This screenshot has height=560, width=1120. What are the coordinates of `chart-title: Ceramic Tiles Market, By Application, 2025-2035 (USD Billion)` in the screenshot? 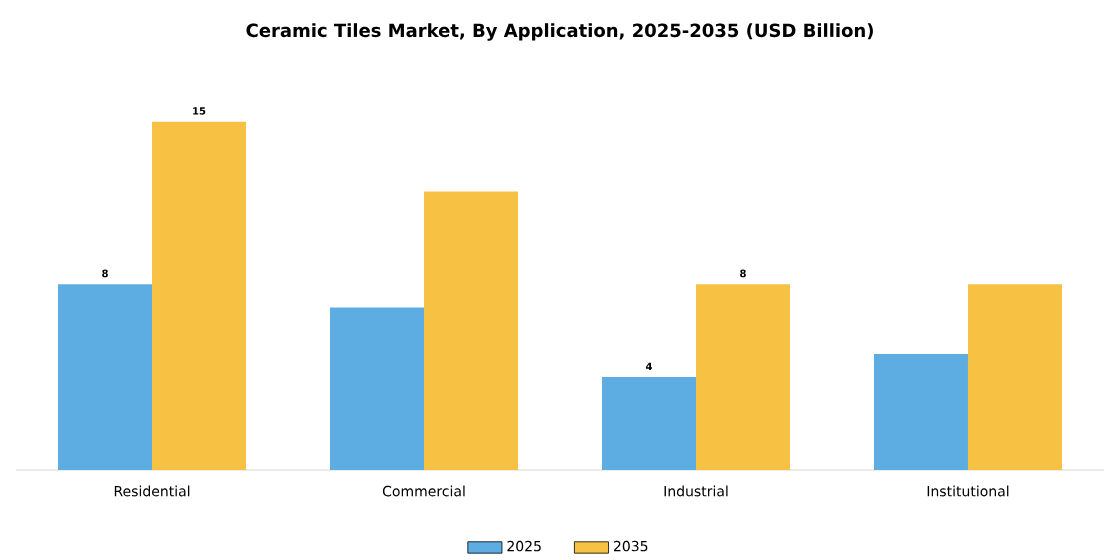 It's located at (559, 32).